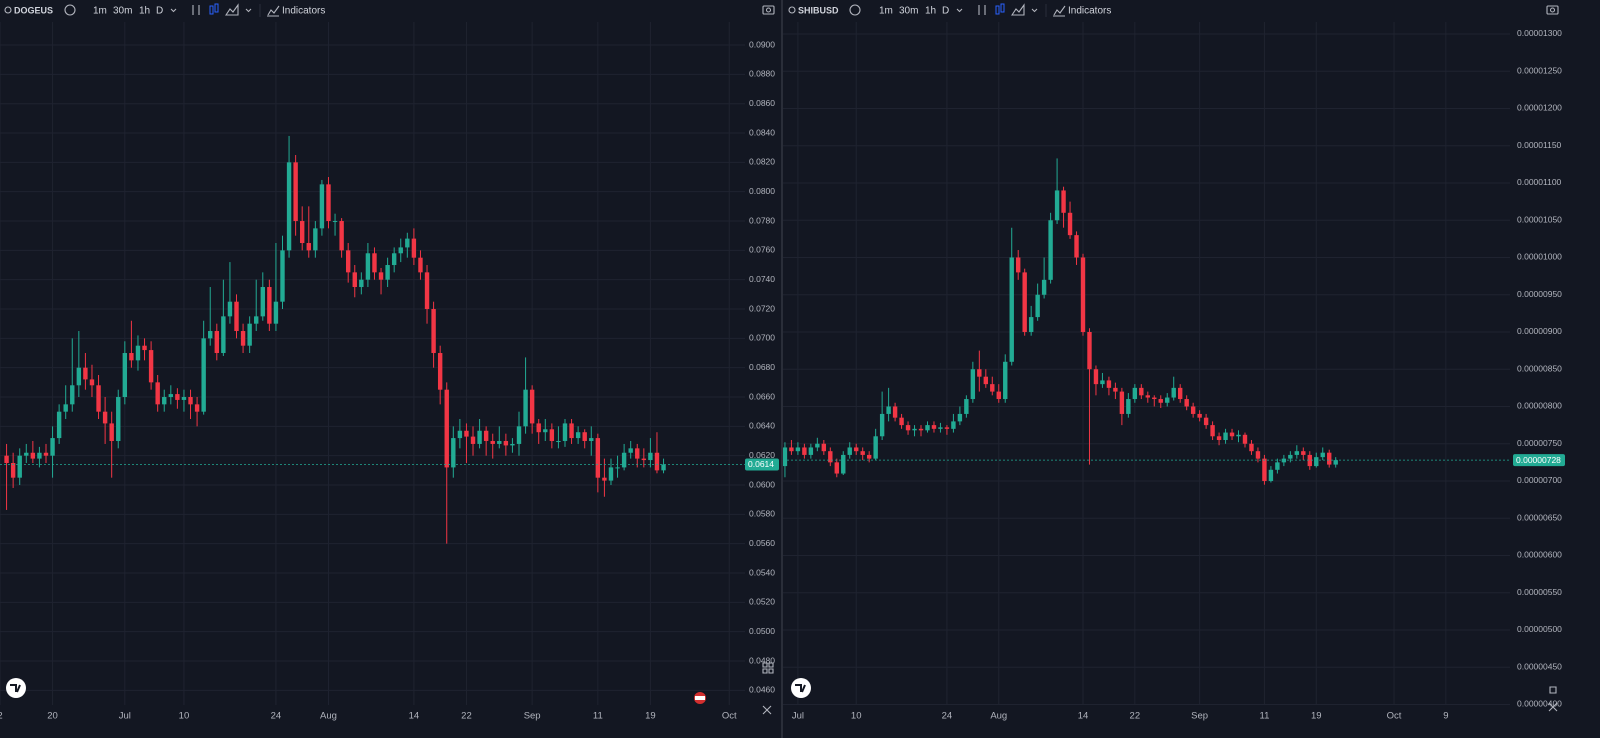 Image resolution: width=1600 pixels, height=738 pixels. I want to click on x-tick-label: 22, so click(466, 716).